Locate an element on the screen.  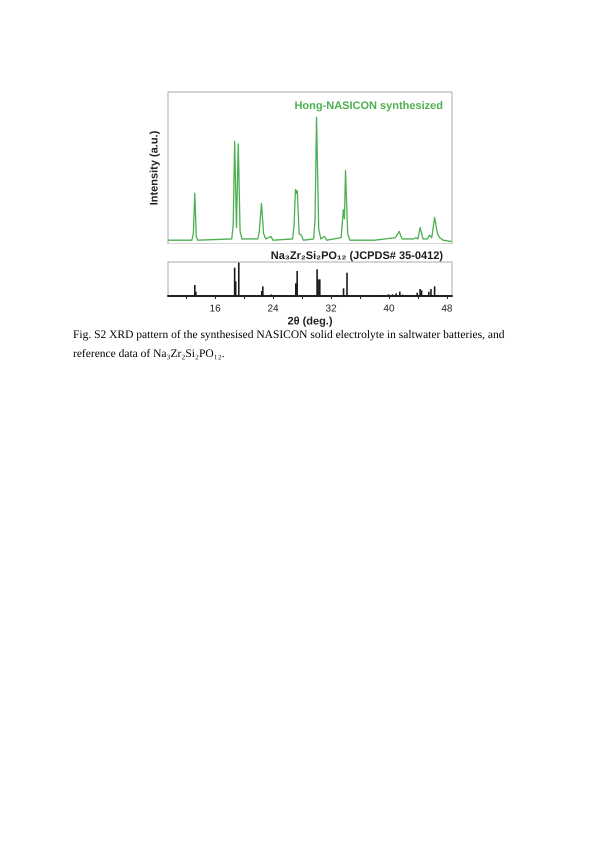
x-tick-label: 24 is located at coordinates (273, 309).